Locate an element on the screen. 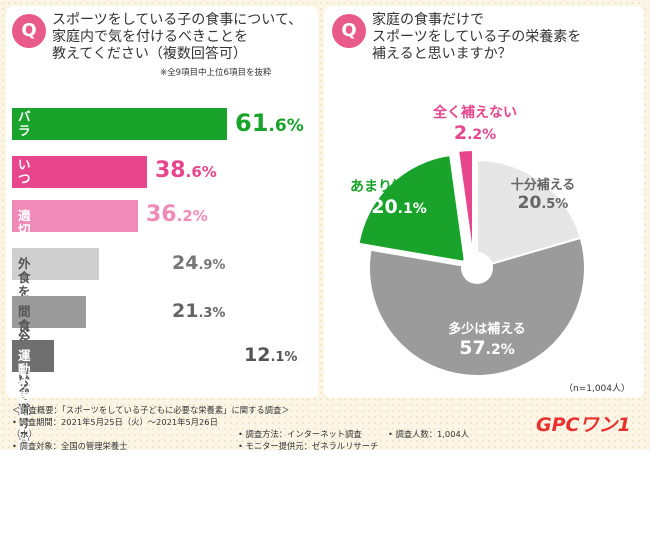 The image size is (650, 545). survey-row-2: • 調査対象：全国の管理栄養士 • モニター提供元：ゼネラルリサーチ is located at coordinates (240, 446).